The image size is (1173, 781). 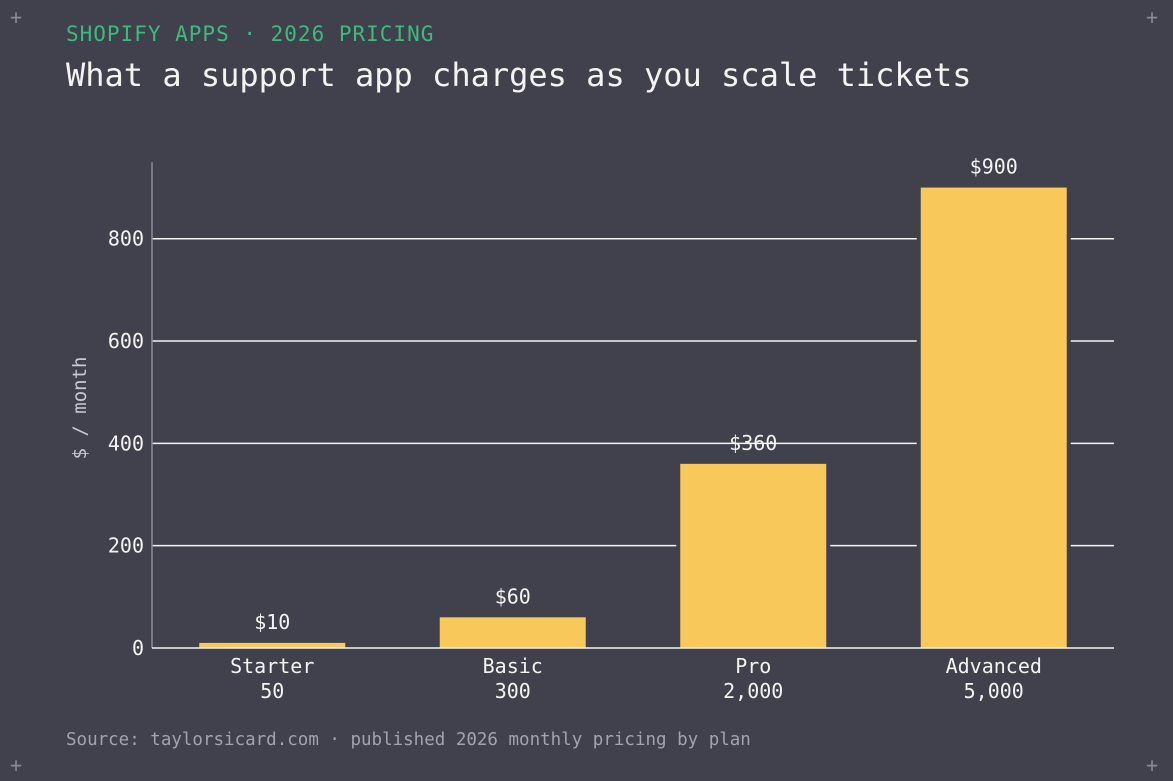 I want to click on data-label: $60, so click(x=513, y=596).